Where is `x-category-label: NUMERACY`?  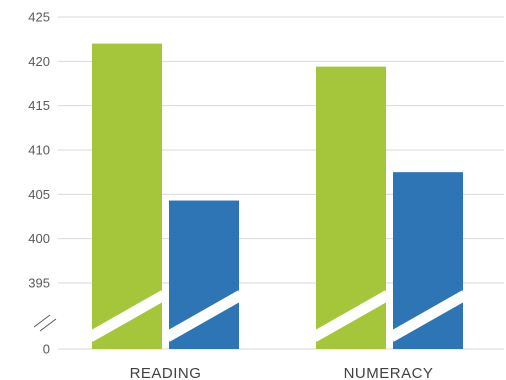 x-category-label: NUMERACY is located at coordinates (389, 372).